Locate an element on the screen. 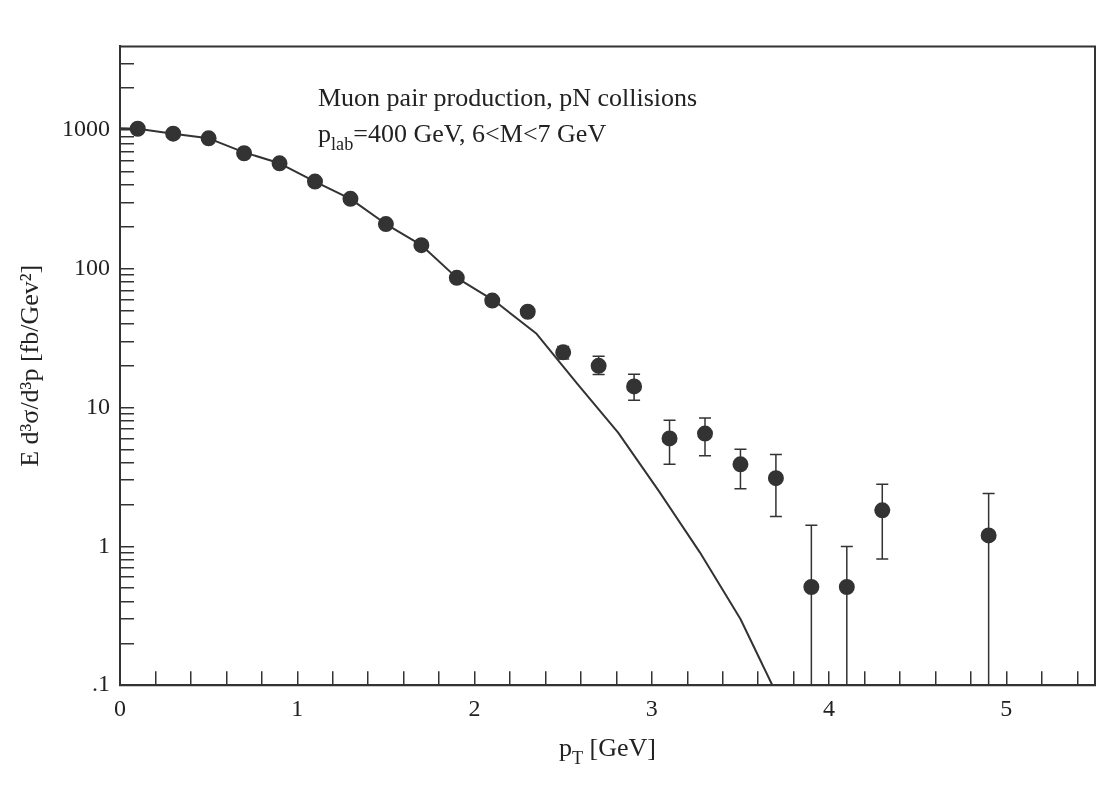  y-tick-label: 10 is located at coordinates (98, 405).